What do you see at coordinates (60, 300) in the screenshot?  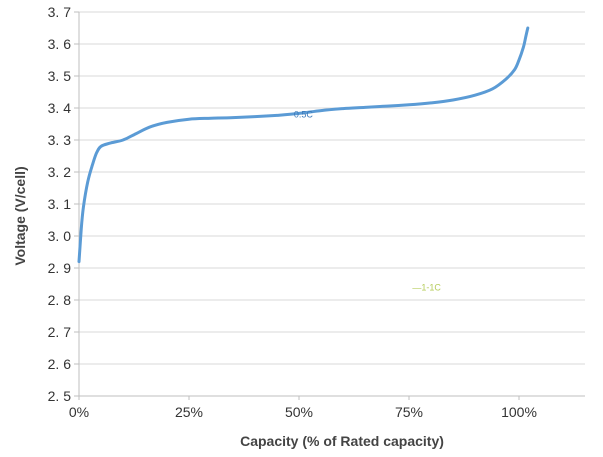 I see `y-tick-label: 2. 8` at bounding box center [60, 300].